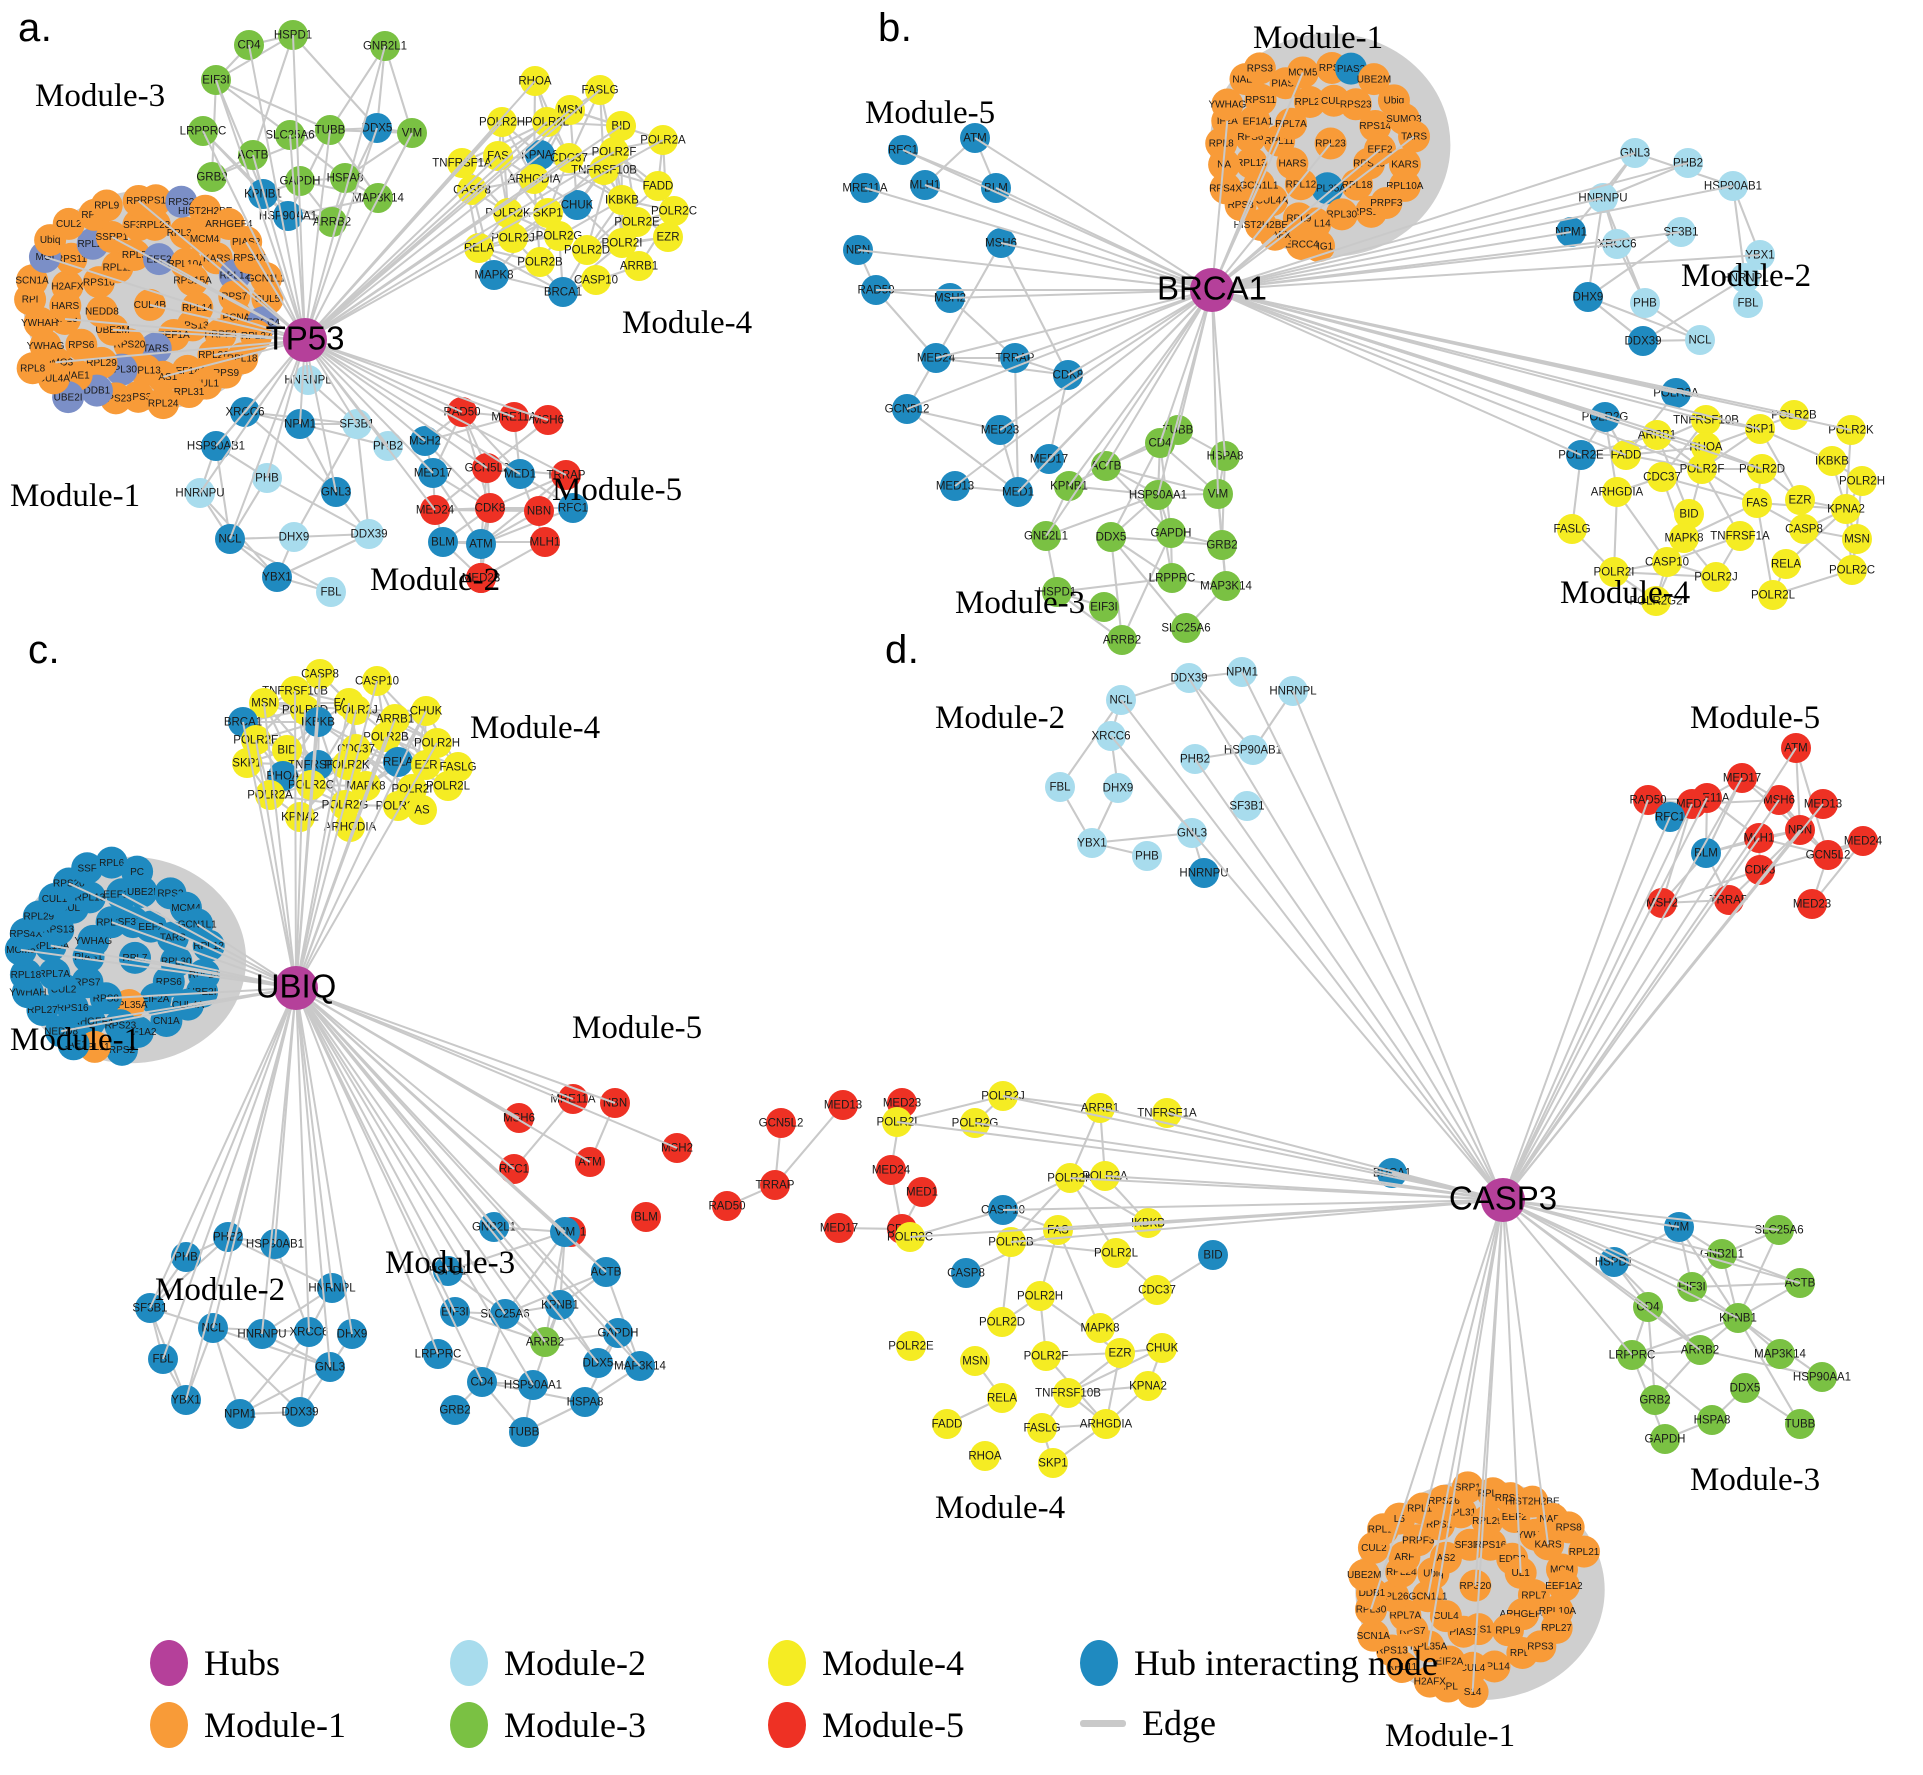  I want to click on network-node-dhx9: DHX9, so click(294, 537).